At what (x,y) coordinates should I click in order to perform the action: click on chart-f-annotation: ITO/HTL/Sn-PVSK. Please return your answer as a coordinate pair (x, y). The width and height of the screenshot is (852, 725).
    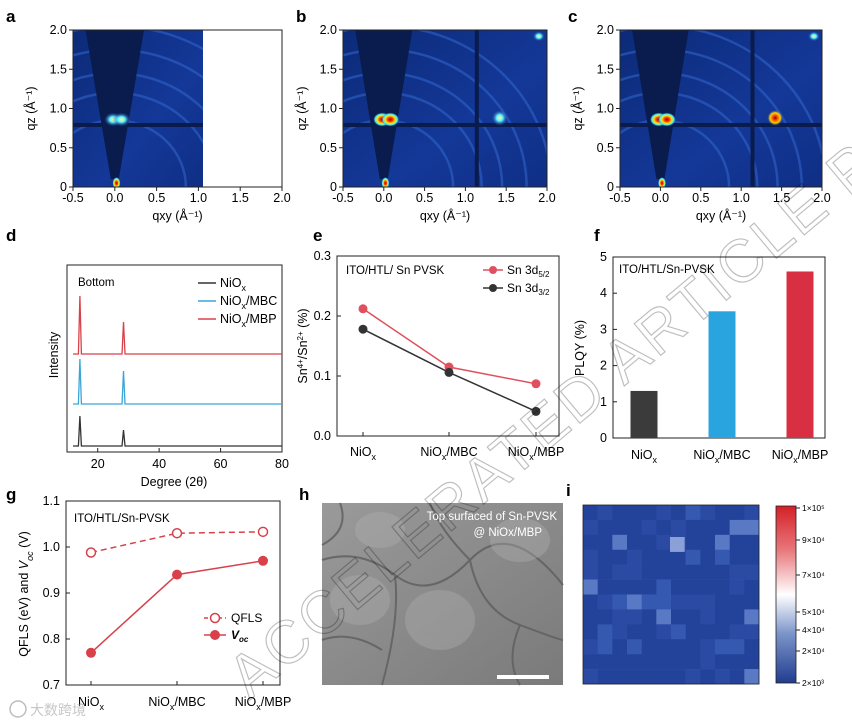
    Looking at the image, I should click on (667, 270).